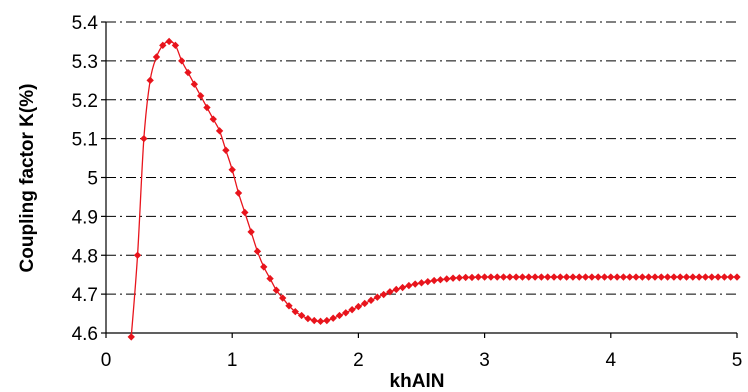 The image size is (748, 392). Describe the element at coordinates (27, 178) in the screenshot. I see `y-axis-title: Coupling factor K(%)` at that location.